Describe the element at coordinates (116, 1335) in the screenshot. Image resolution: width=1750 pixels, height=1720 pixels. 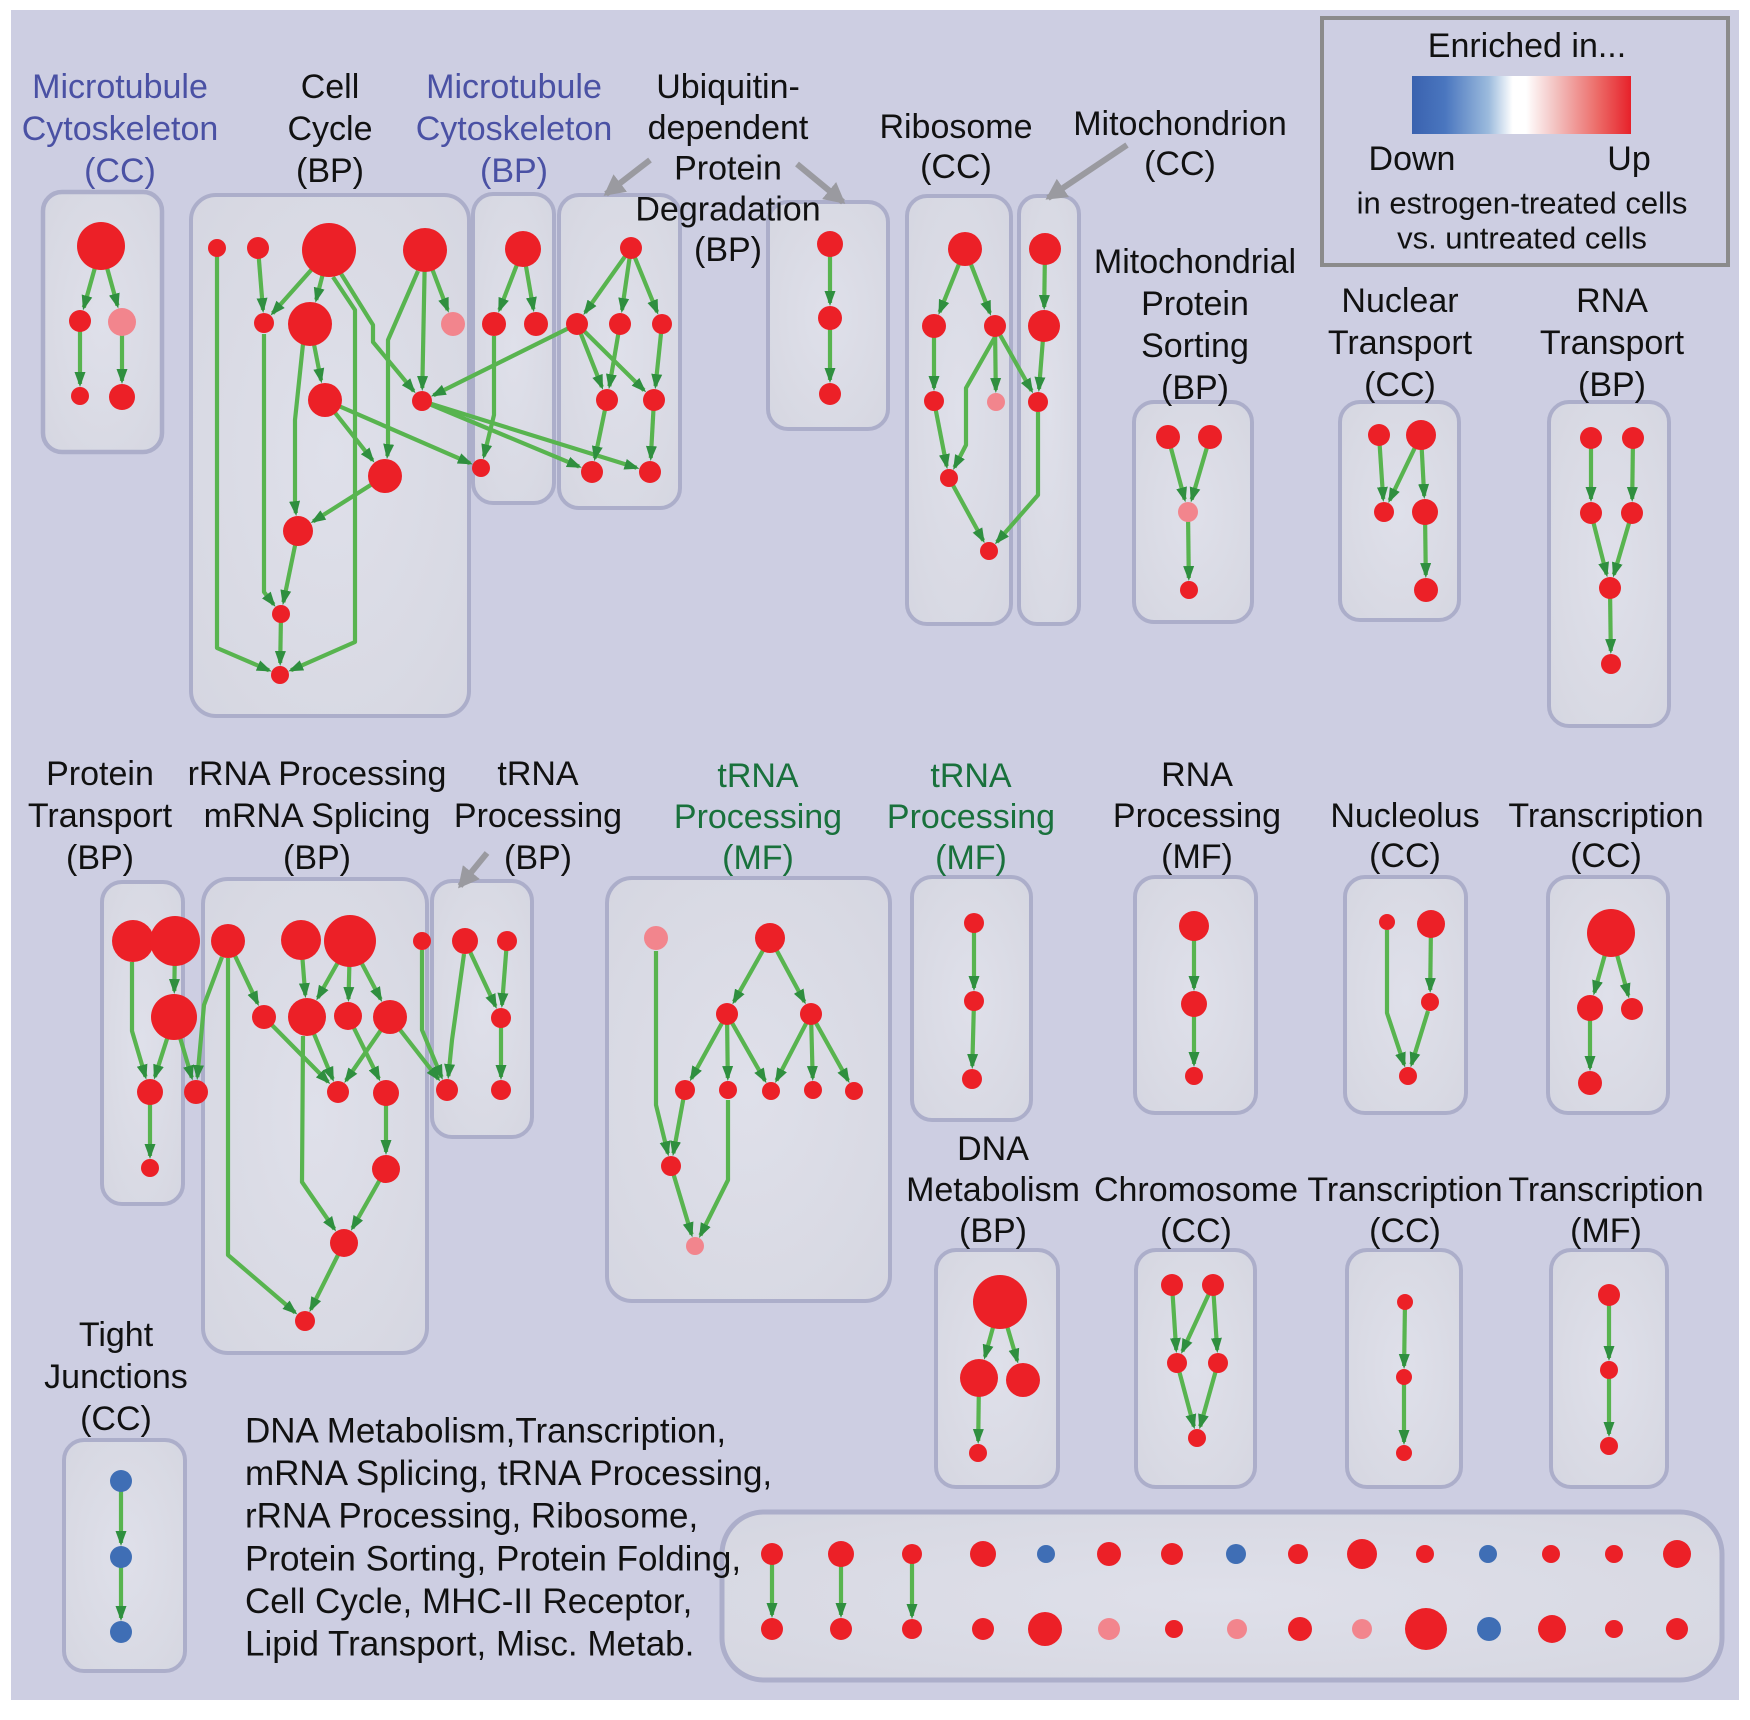
I see `svg-text: Tight` at that location.